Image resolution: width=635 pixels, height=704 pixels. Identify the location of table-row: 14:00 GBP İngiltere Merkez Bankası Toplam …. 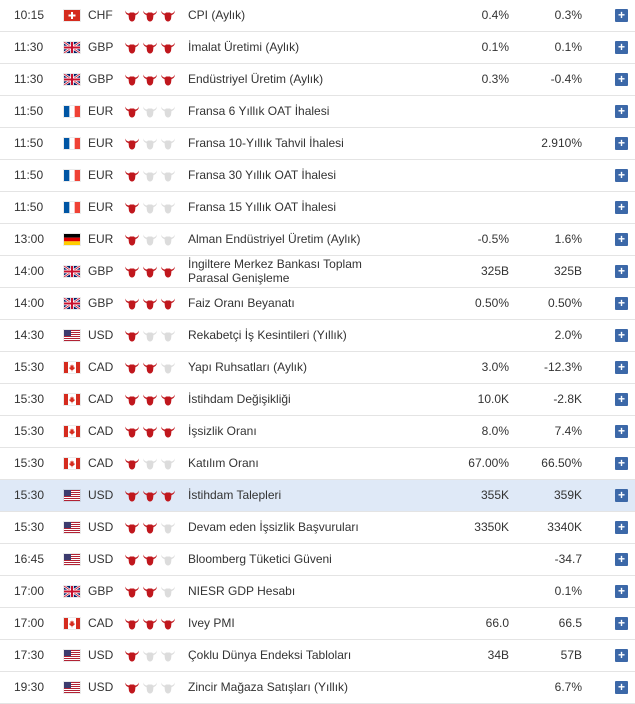
(317, 272).